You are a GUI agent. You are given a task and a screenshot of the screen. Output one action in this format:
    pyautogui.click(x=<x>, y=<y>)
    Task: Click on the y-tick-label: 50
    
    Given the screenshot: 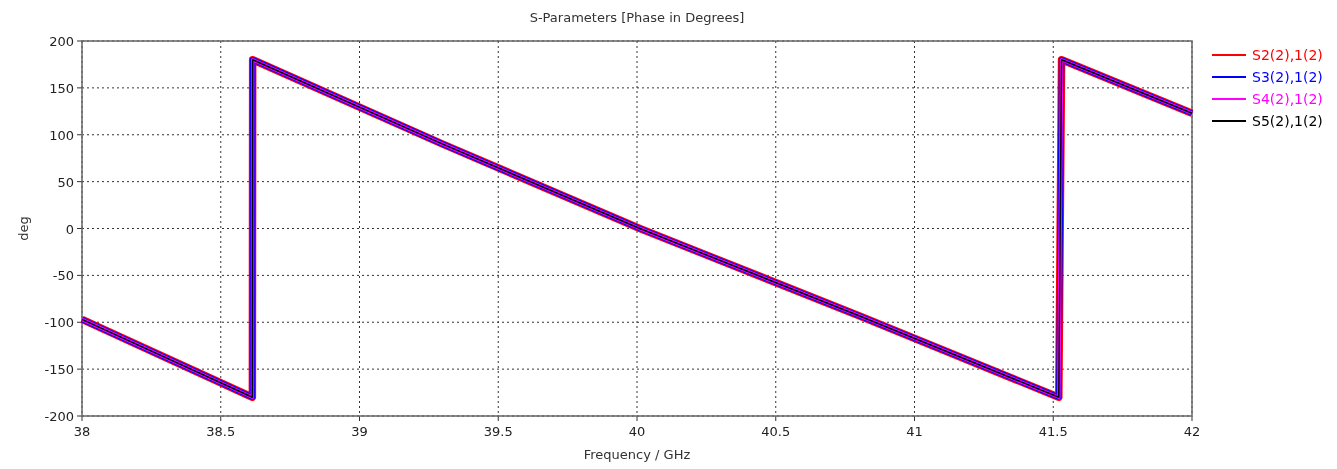 What is the action you would take?
    pyautogui.click(x=65, y=182)
    